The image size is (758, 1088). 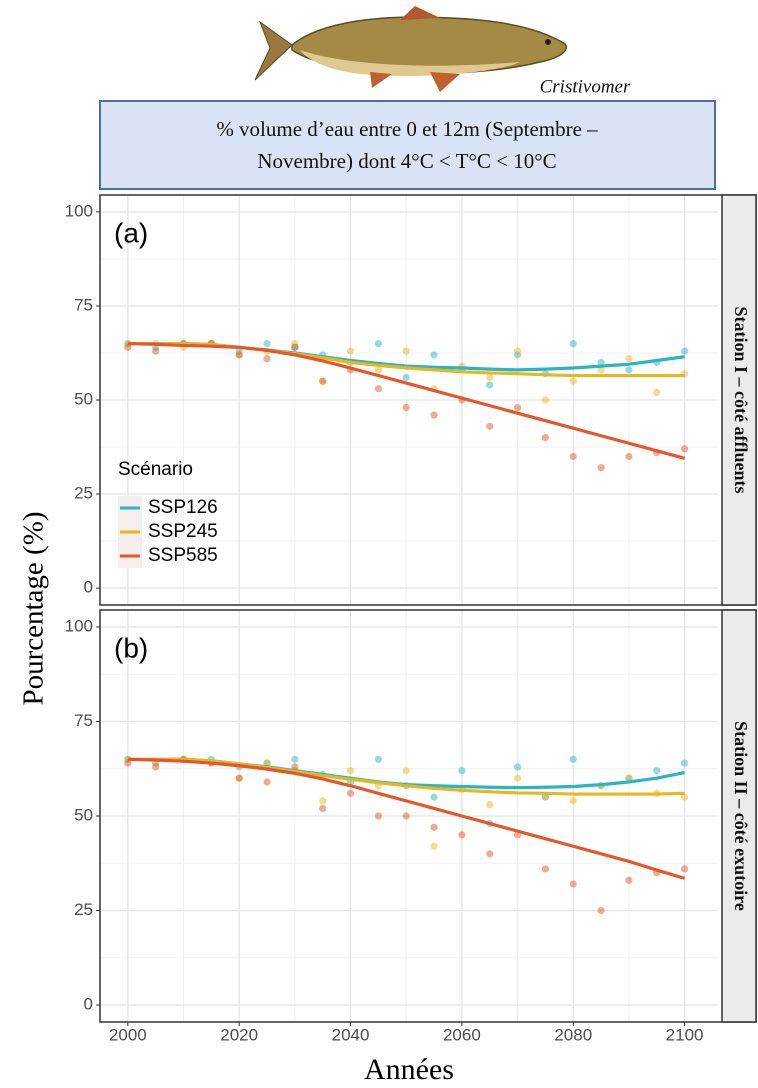 What do you see at coordinates (573, 1034) in the screenshot?
I see `x-tick-label: 2080` at bounding box center [573, 1034].